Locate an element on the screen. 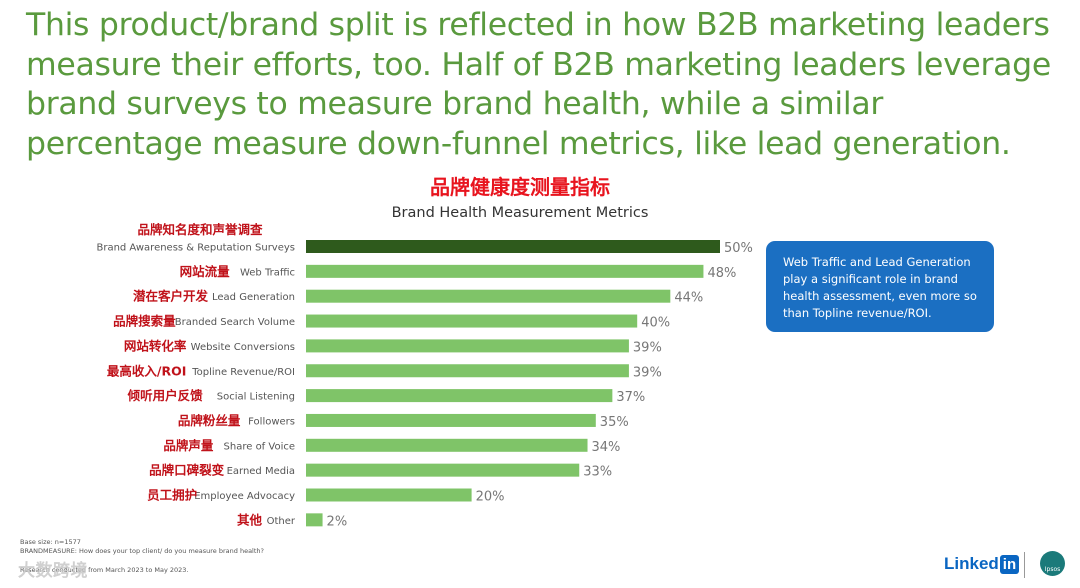  category-label-en: Social Listening is located at coordinates (256, 397).